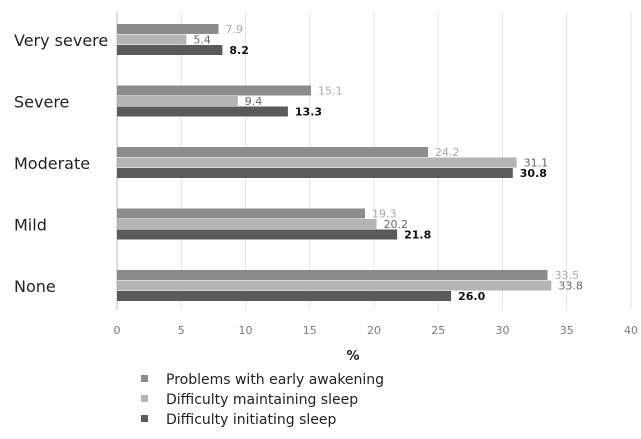 The width and height of the screenshot is (641, 439). I want to click on data-label: 30.8, so click(533, 173).